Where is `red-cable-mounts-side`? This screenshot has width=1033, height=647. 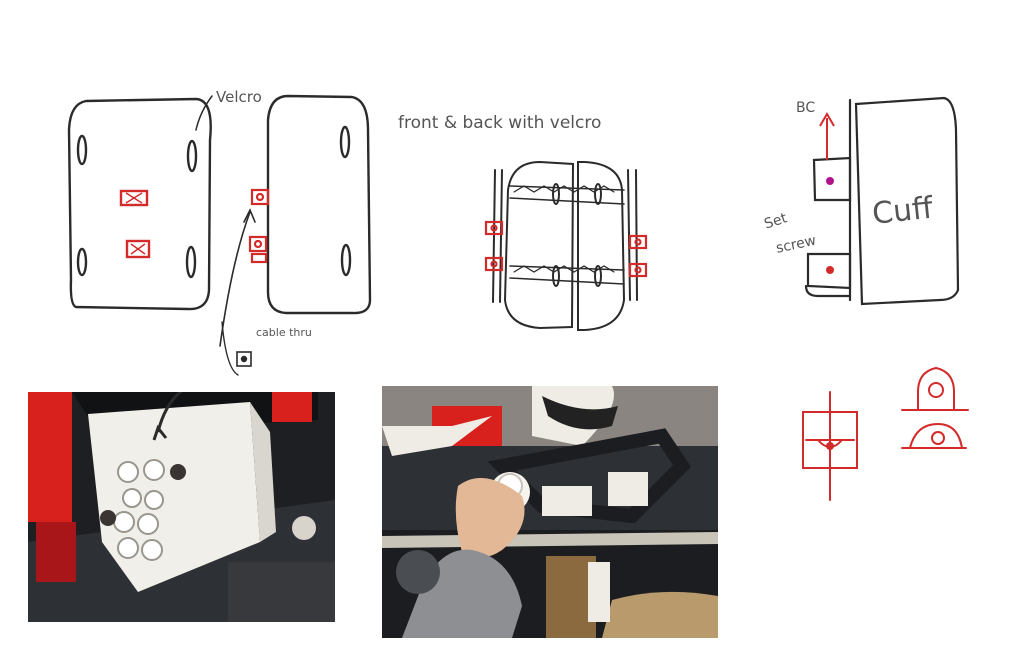 red-cable-mounts-side is located at coordinates (259, 226).